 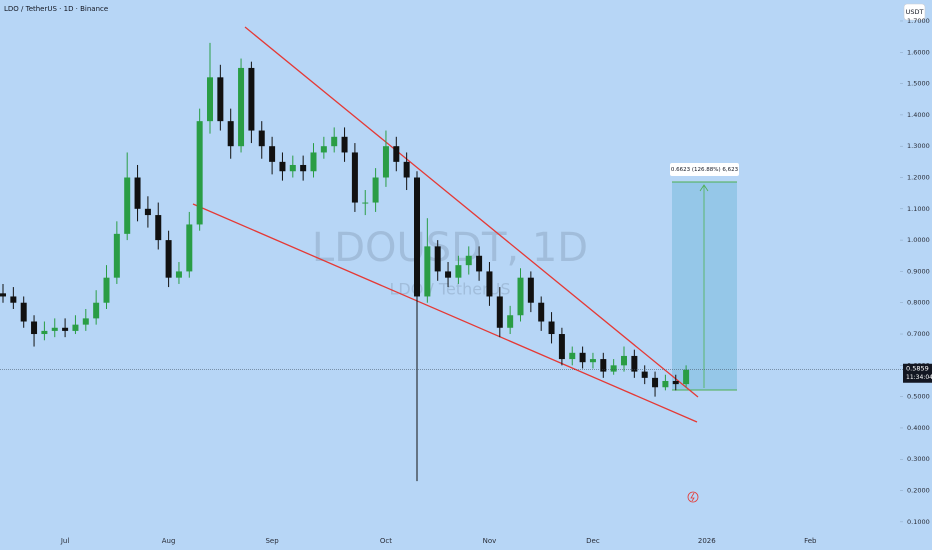 What do you see at coordinates (918, 491) in the screenshot?
I see `y-tick-label: 0.2000` at bounding box center [918, 491].